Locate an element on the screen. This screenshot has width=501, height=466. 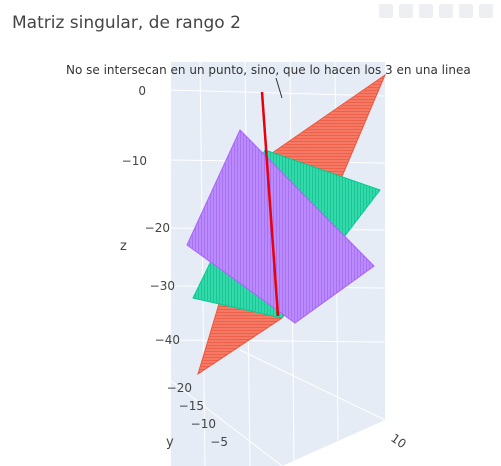
y-tick-label: −5 is located at coordinates (219, 442).